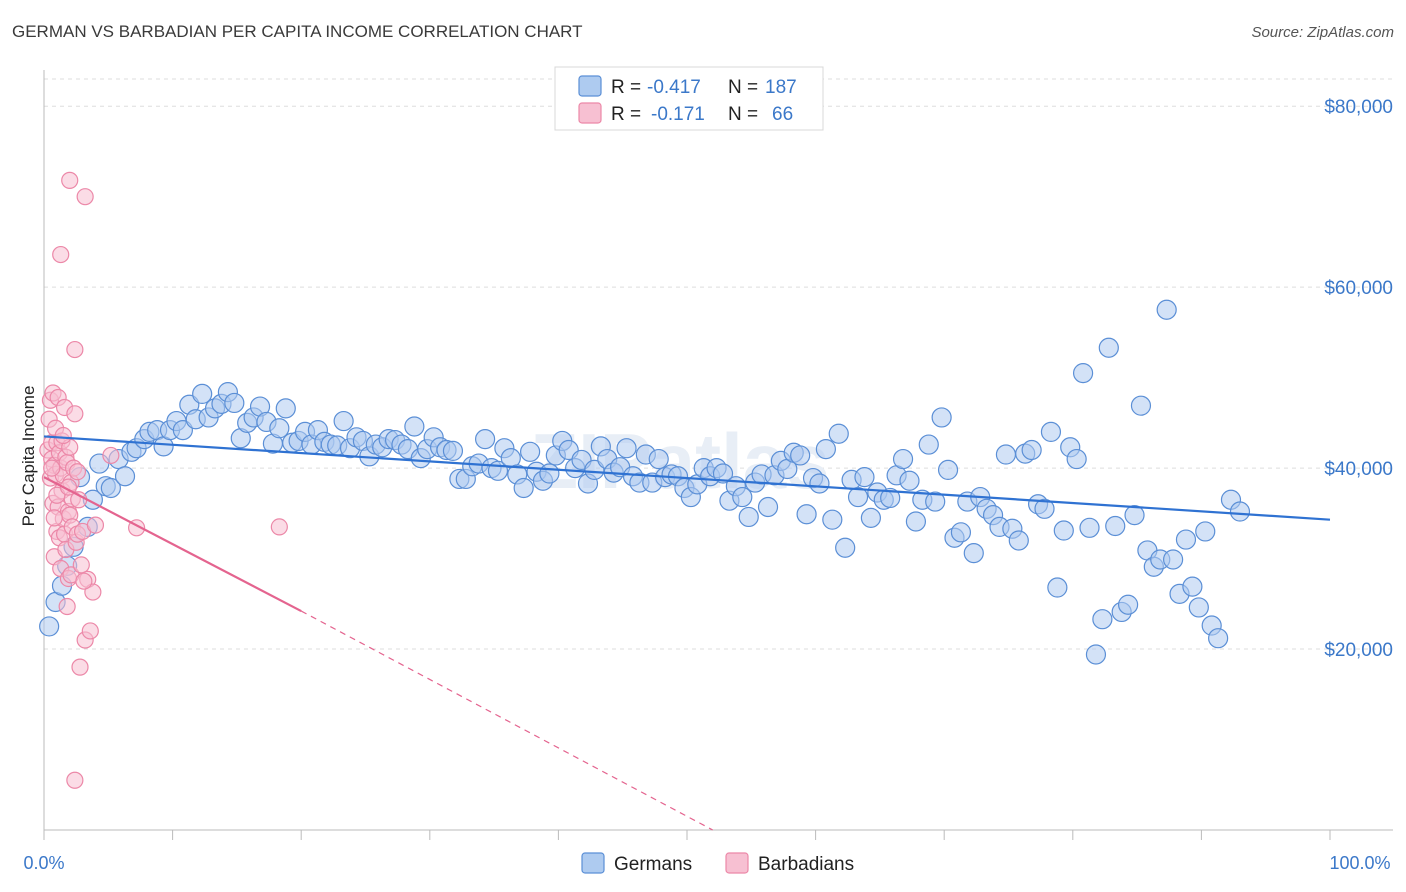  I want to click on barbadian-trend-extension, so click(507, 720).